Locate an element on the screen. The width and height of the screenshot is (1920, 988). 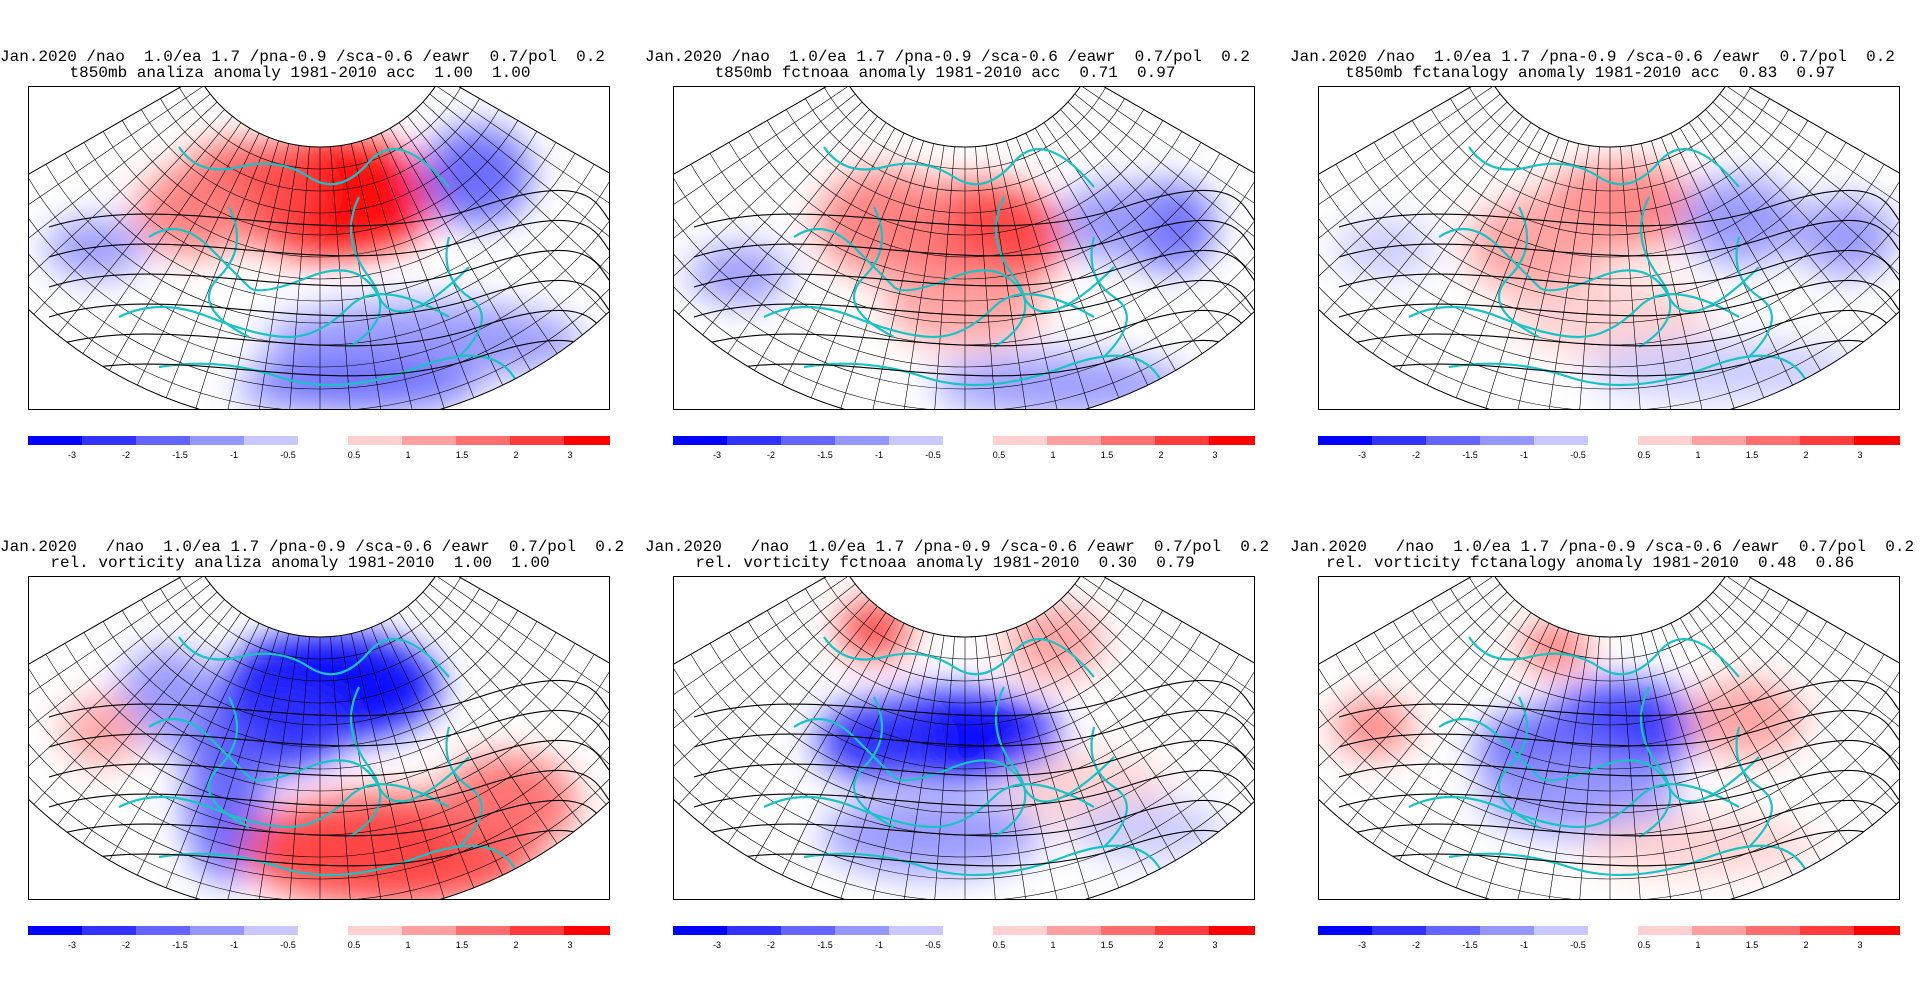
colorbar-tick-label: 1 is located at coordinates (1697, 945).